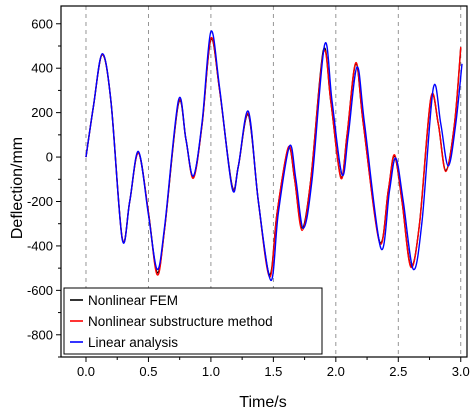  What do you see at coordinates (42, 112) in the screenshot?
I see `y-tick-label-5: 200` at bounding box center [42, 112].